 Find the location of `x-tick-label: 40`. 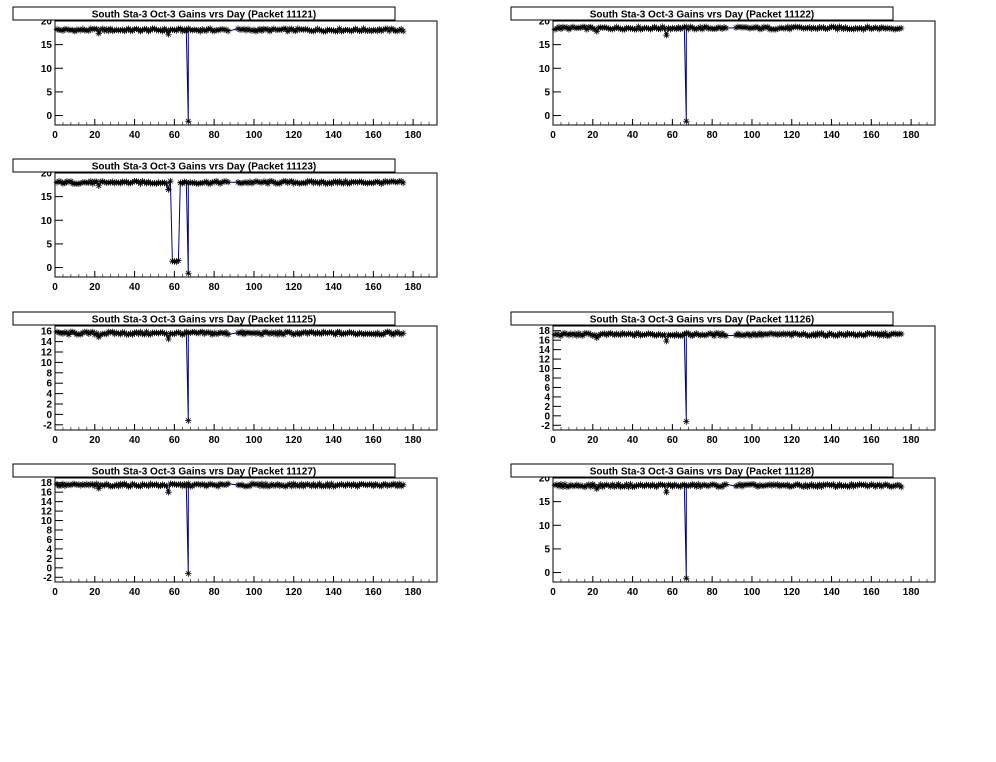

x-tick-label: 40 is located at coordinates (633, 592).